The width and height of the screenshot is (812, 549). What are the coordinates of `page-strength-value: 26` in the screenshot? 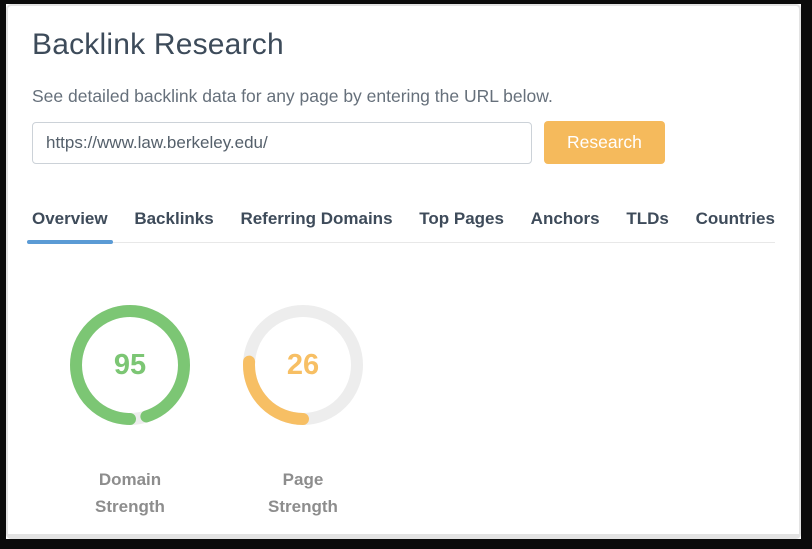 It's located at (303, 364).